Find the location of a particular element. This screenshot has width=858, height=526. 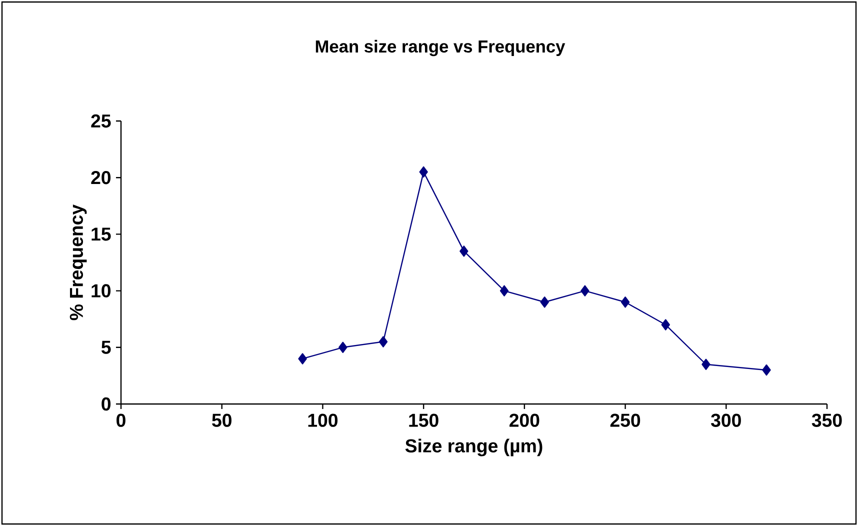

x-tick-label: 350 is located at coordinates (827, 420).